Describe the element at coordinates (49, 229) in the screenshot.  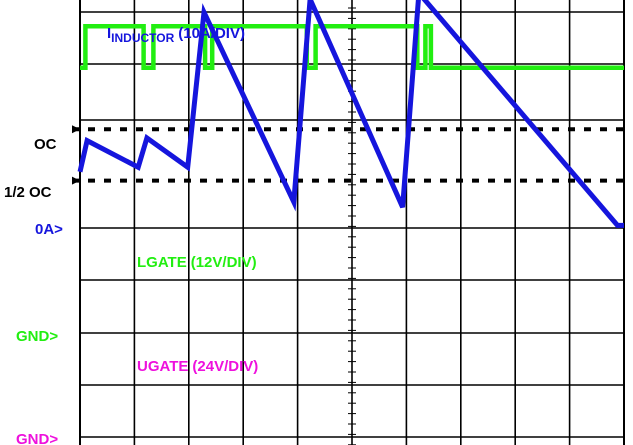
I see `inductor-zero-marker: 0A>` at that location.